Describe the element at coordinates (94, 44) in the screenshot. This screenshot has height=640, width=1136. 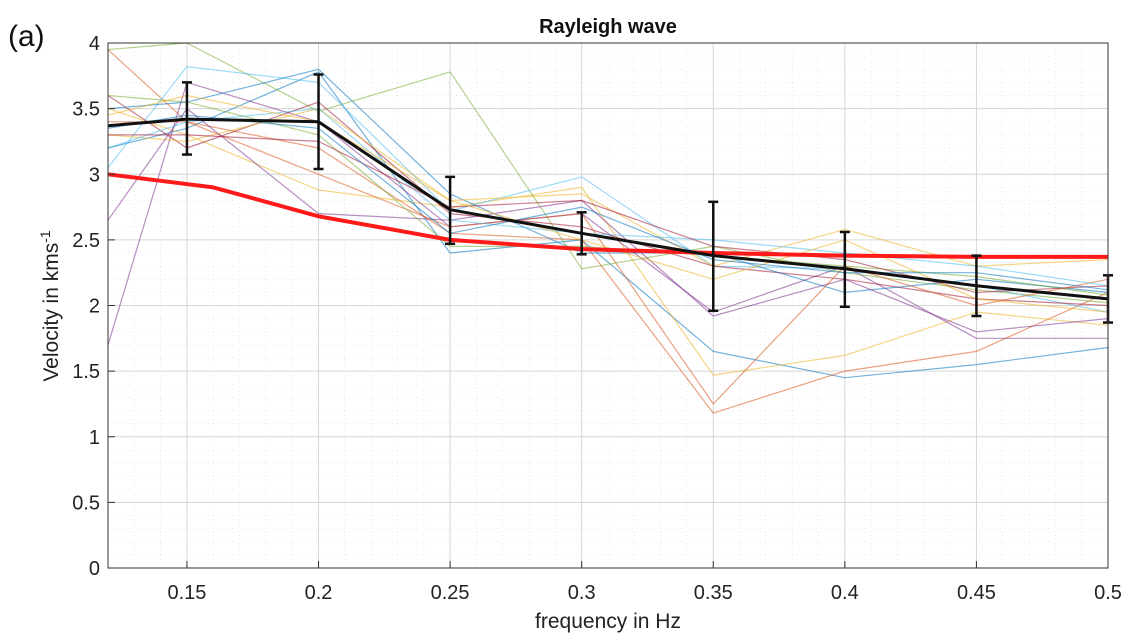
I see `y-tick-label: 4` at that location.